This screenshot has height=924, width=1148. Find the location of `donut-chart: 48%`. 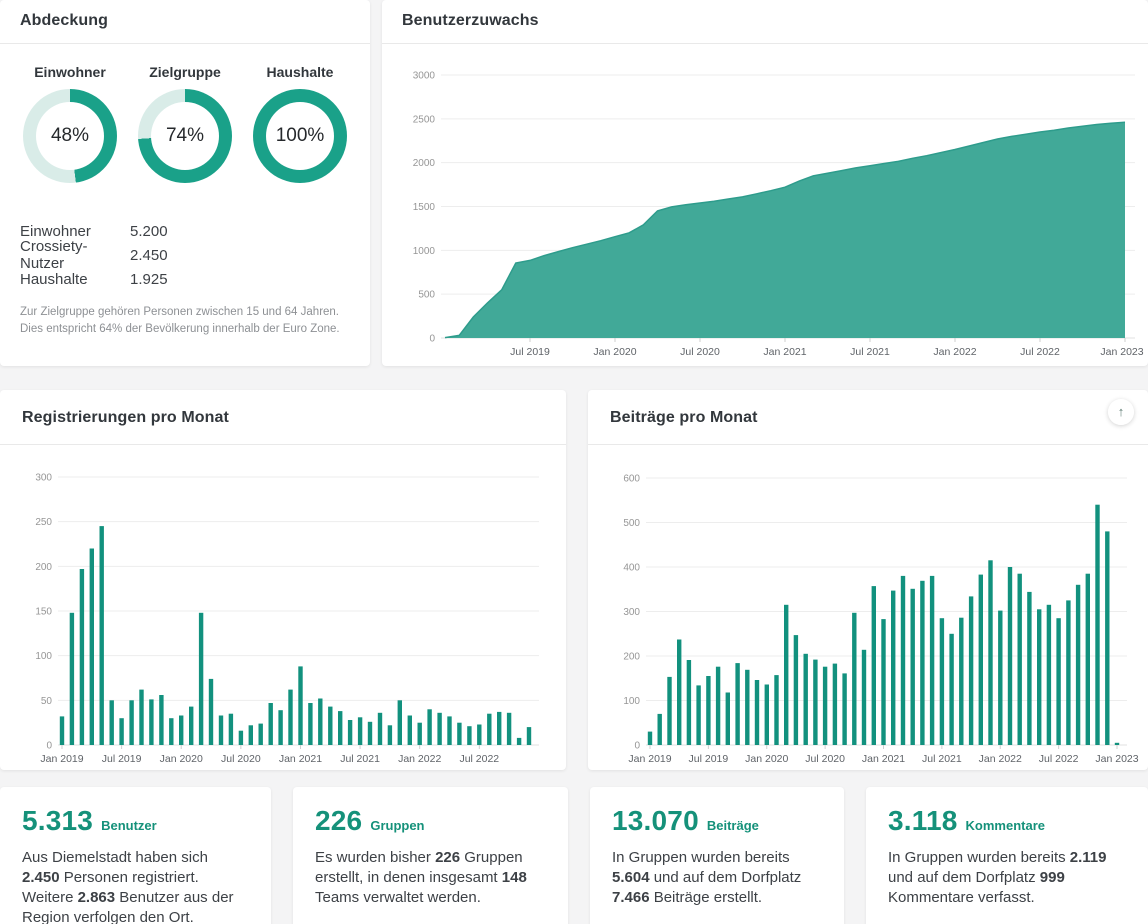

donut-chart: 48% is located at coordinates (70, 136).